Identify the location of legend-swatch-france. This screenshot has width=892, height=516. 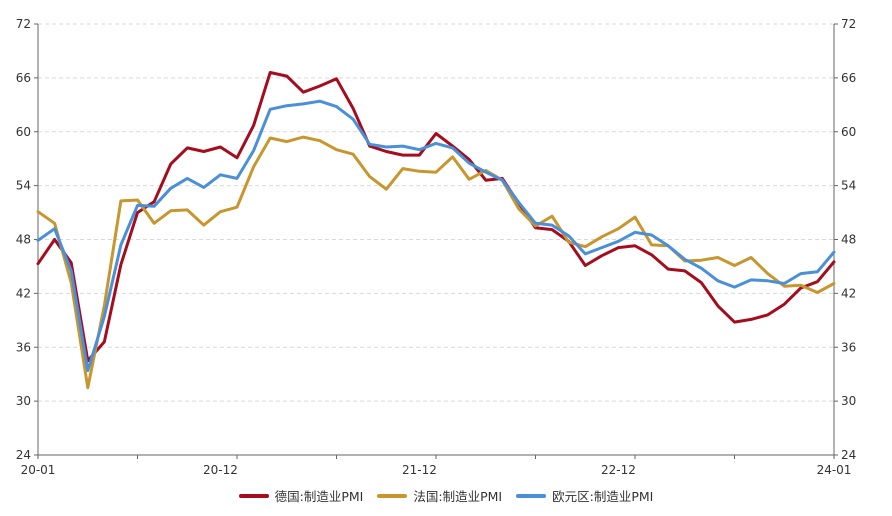
(392, 495).